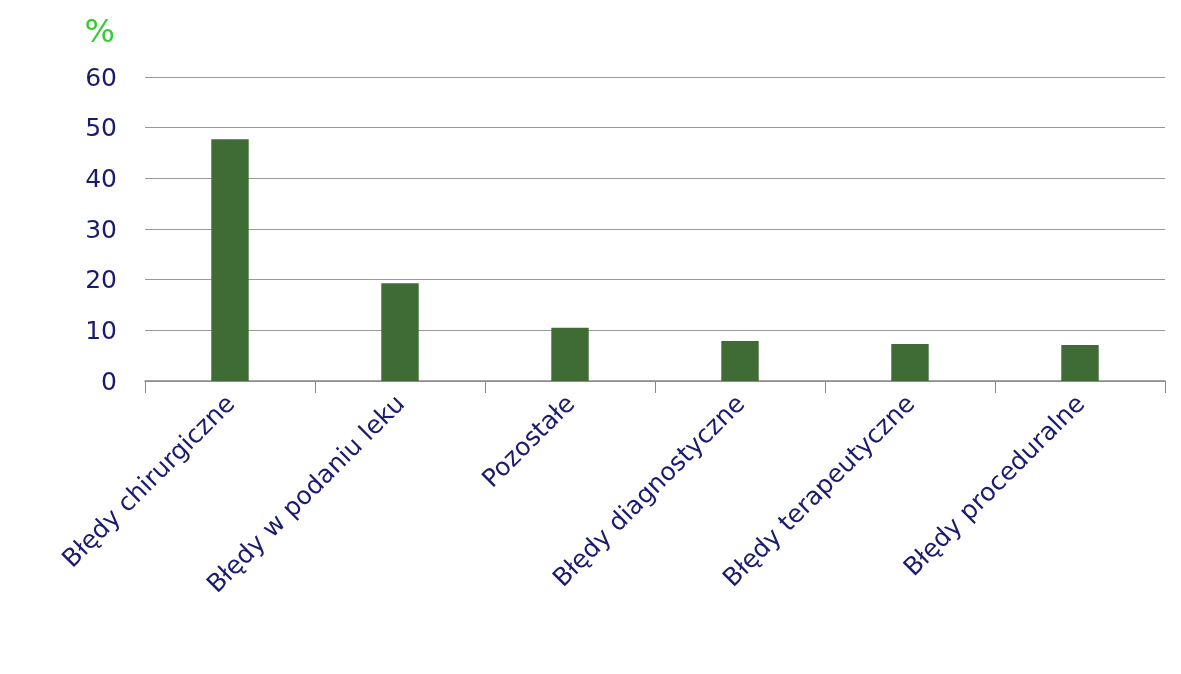 The image size is (1181, 674). What do you see at coordinates (101, 128) in the screenshot?
I see `y-tick-label: 50` at bounding box center [101, 128].